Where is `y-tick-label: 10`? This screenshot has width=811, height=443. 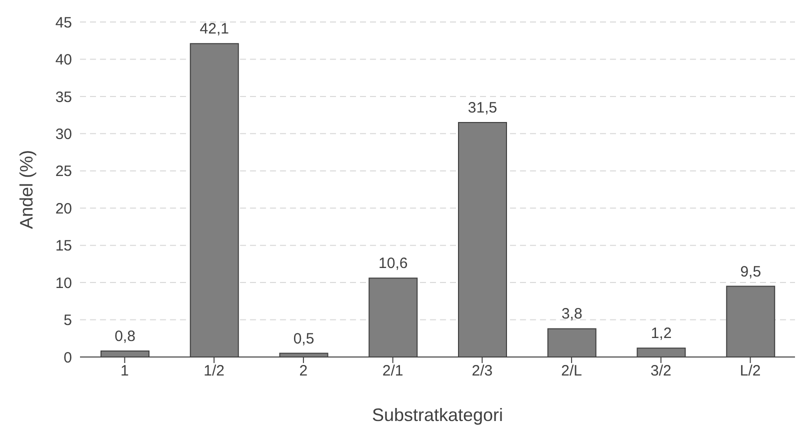 y-tick-label: 10 is located at coordinates (63, 283).